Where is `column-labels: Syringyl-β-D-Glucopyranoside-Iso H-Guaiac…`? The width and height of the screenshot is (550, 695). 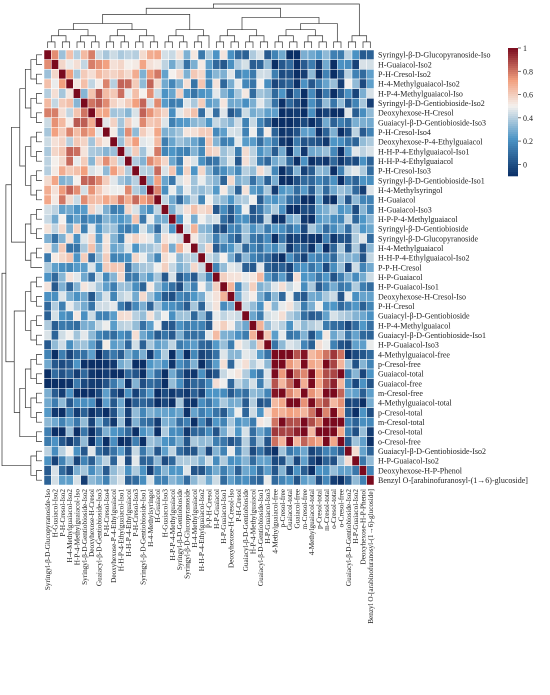 column-labels: Syringyl-β-D-Glucopyranoside-Iso H-Guaiac… is located at coordinates (209, 556).